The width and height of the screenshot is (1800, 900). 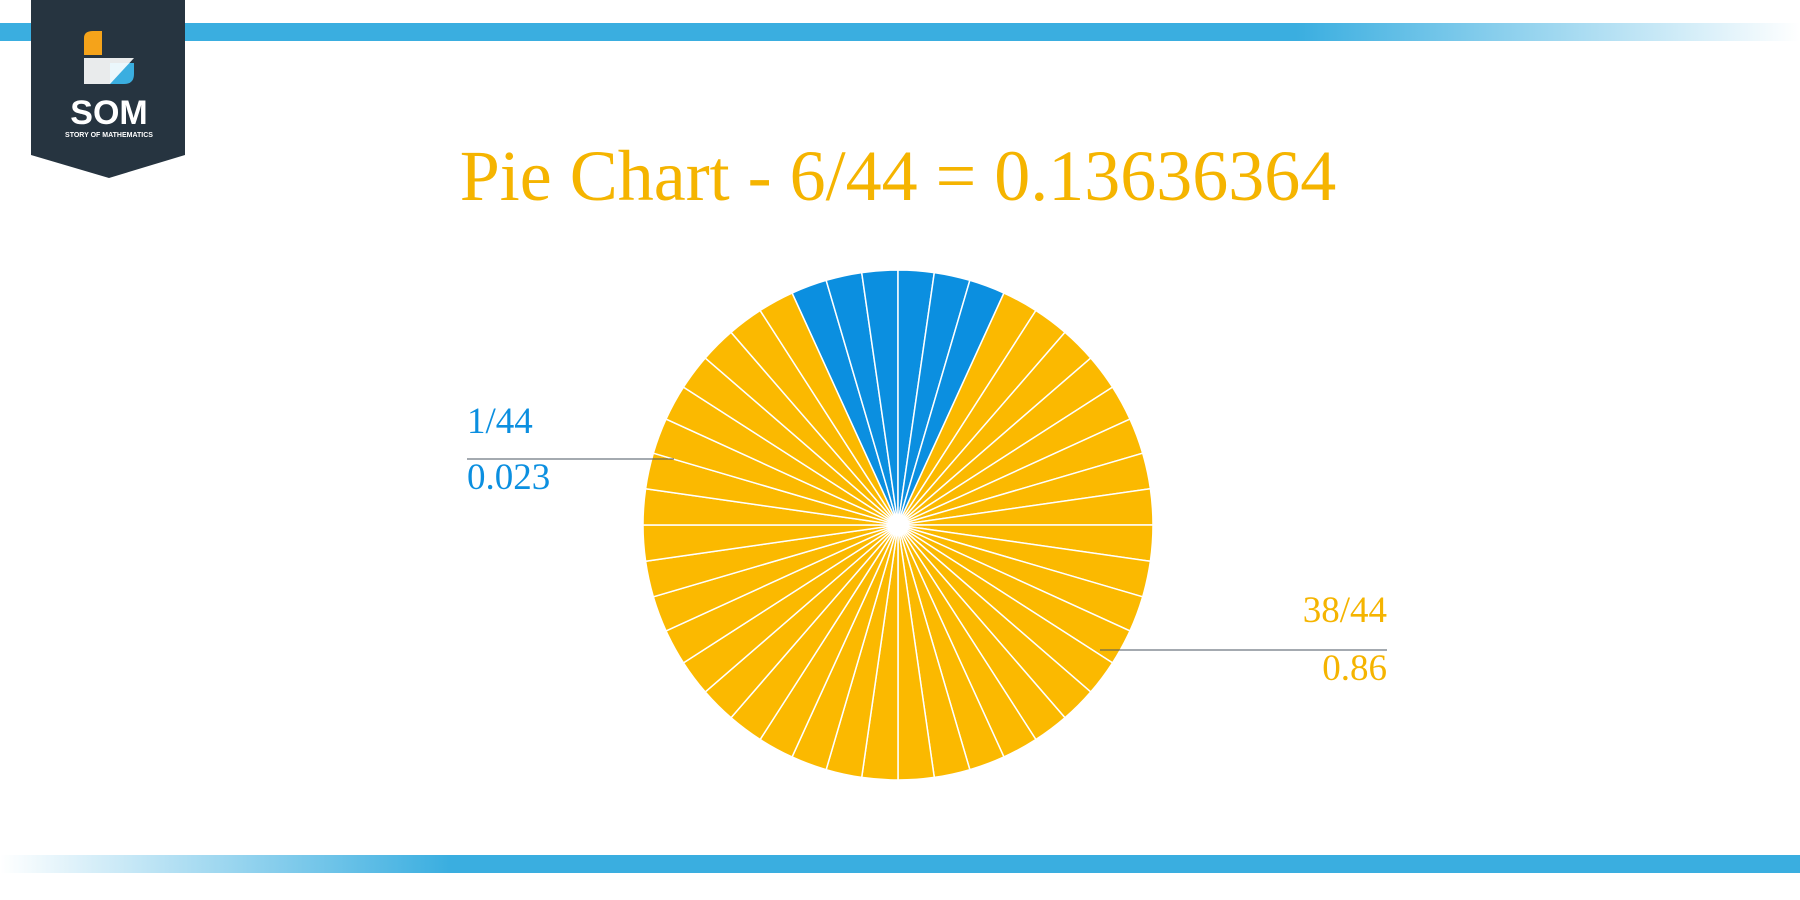 What do you see at coordinates (900, 864) in the screenshot?
I see `bottom-bar` at bounding box center [900, 864].